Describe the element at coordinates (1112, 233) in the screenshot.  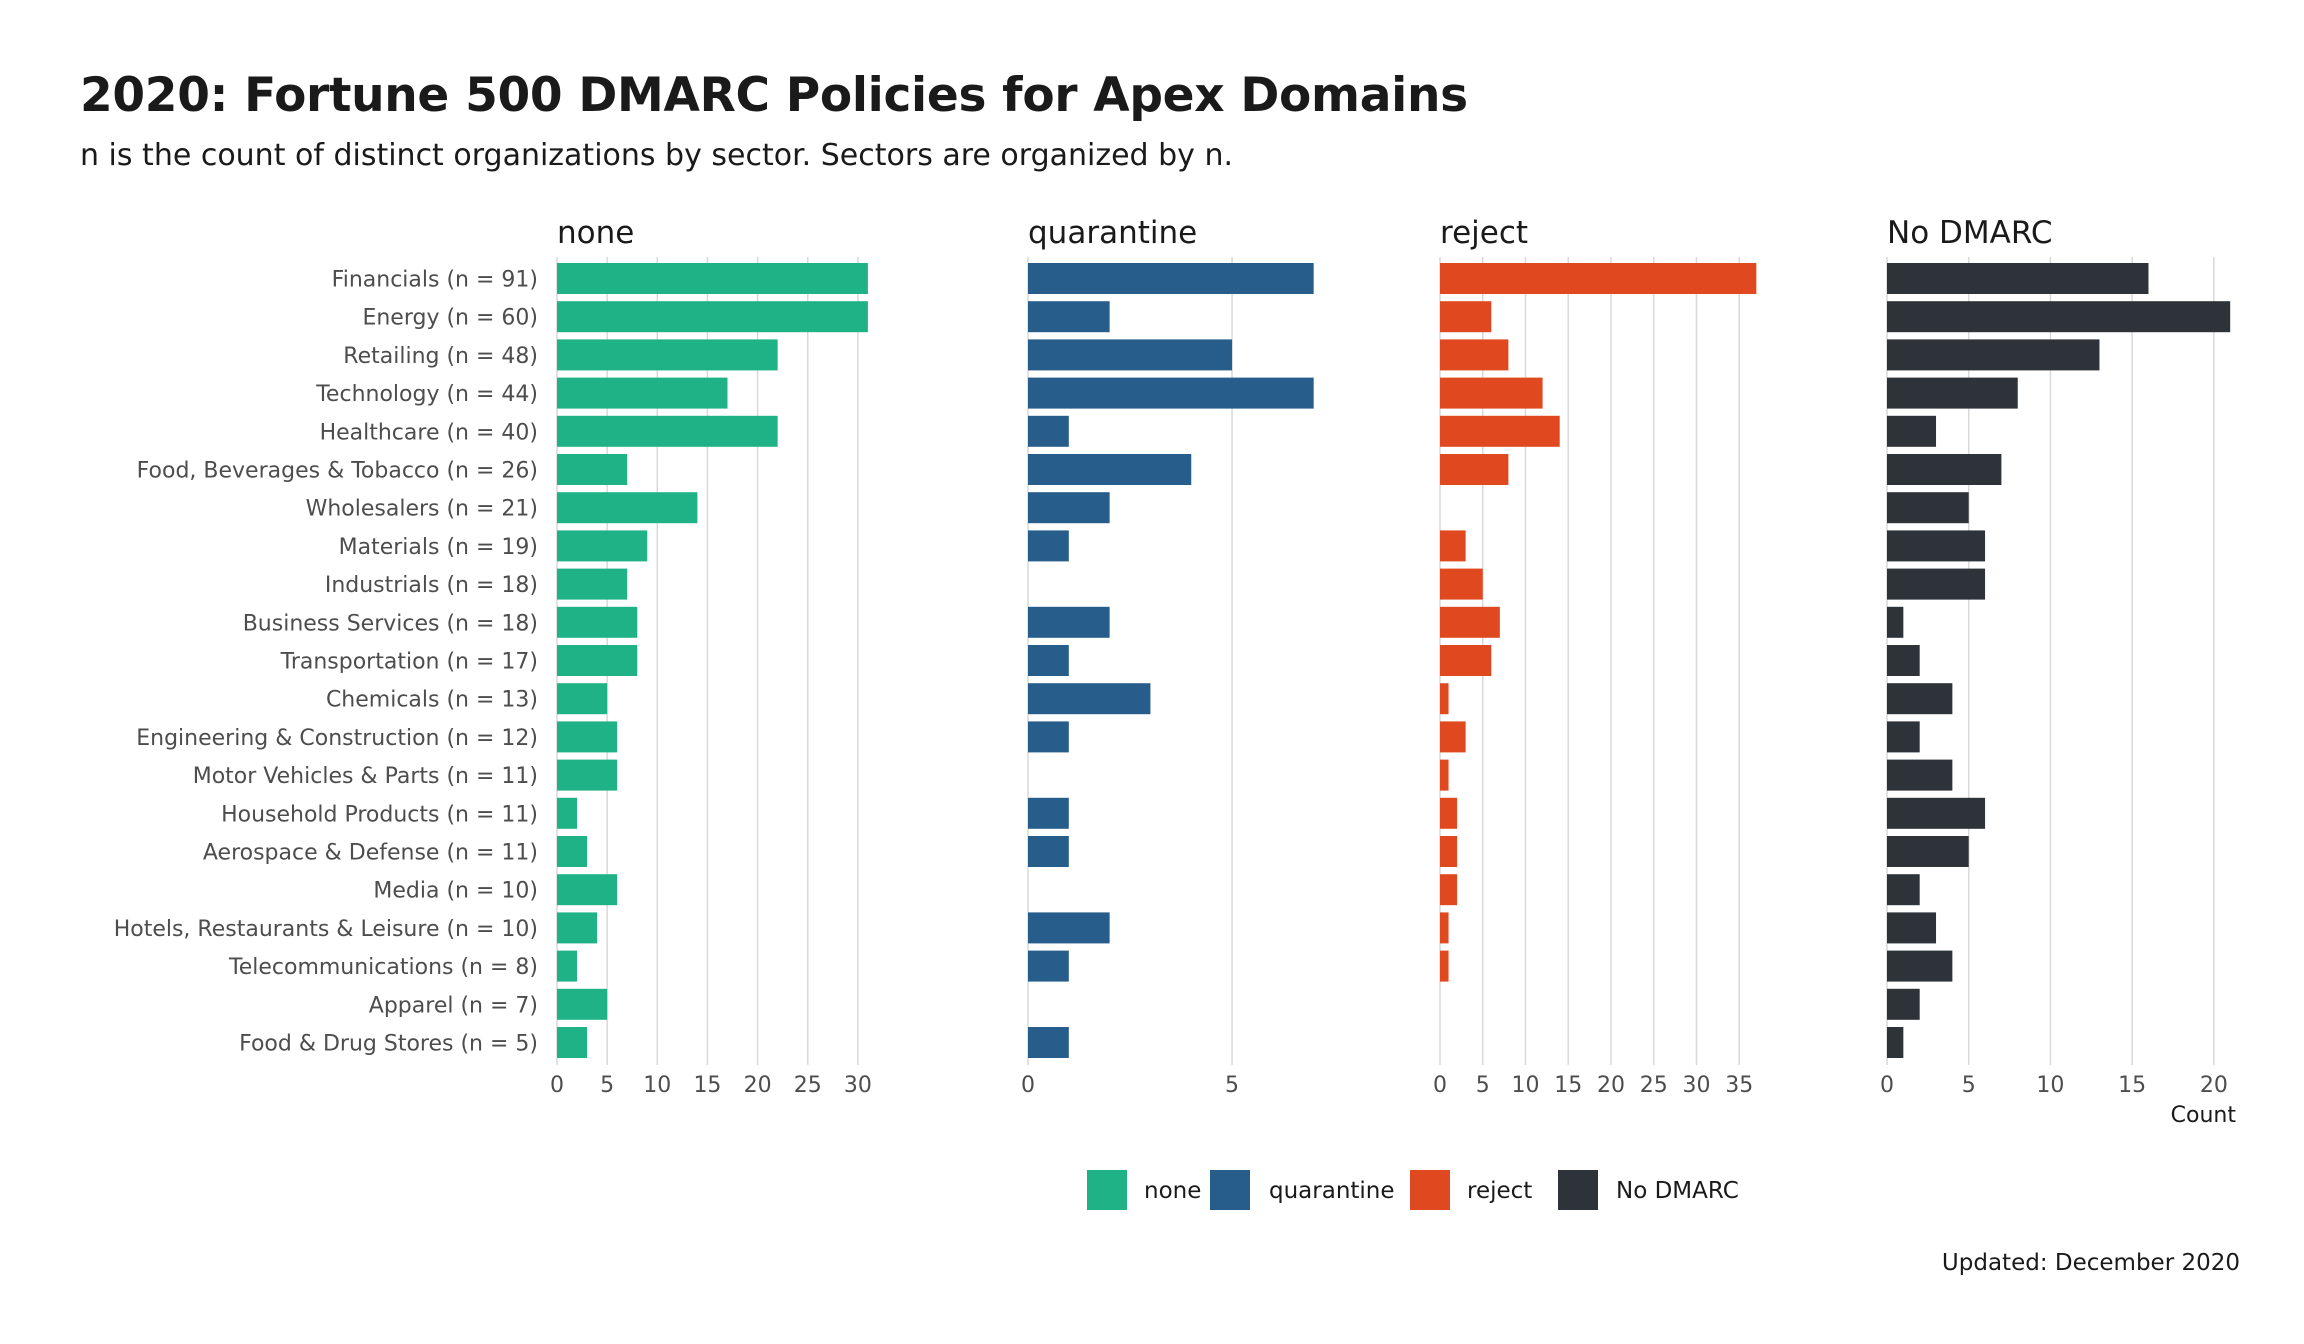
I see `facet-title: quarantine` at that location.